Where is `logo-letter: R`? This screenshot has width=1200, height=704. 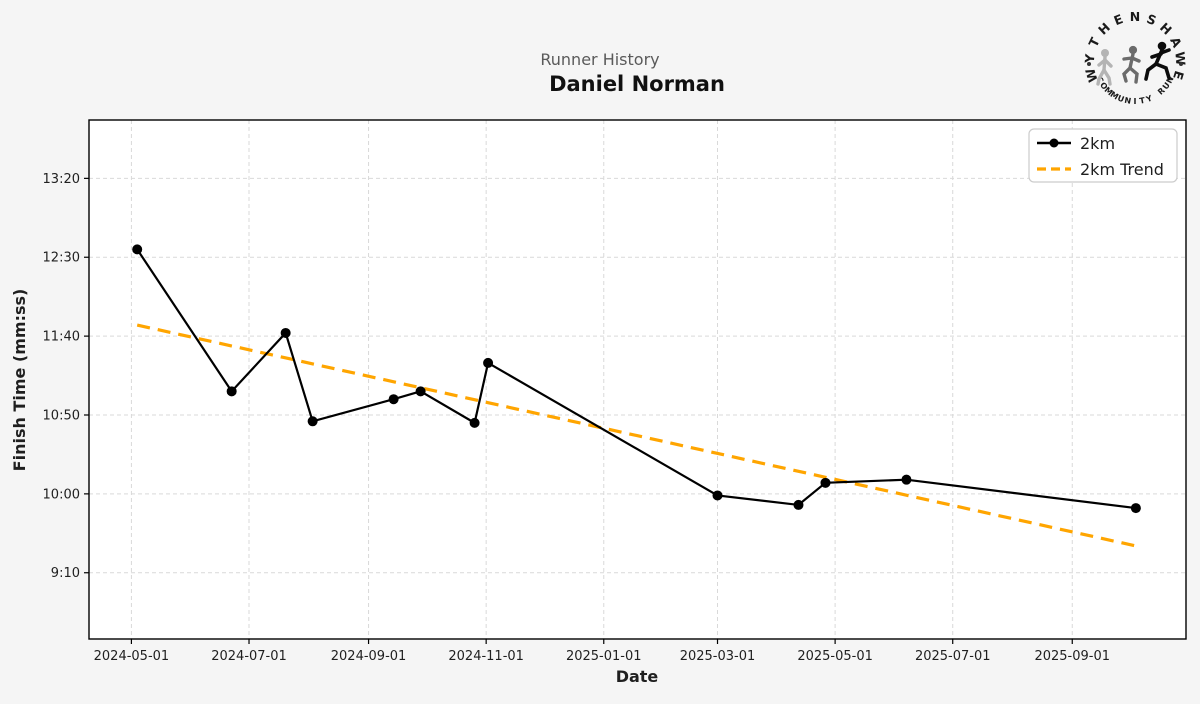 logo-letter: R is located at coordinates (1161, 91).